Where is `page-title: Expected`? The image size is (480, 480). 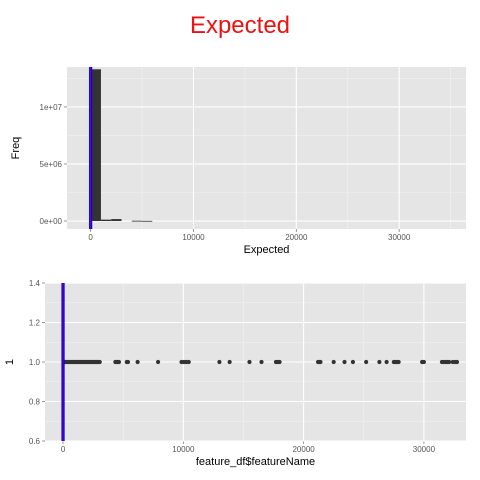
page-title: Expected is located at coordinates (240, 25).